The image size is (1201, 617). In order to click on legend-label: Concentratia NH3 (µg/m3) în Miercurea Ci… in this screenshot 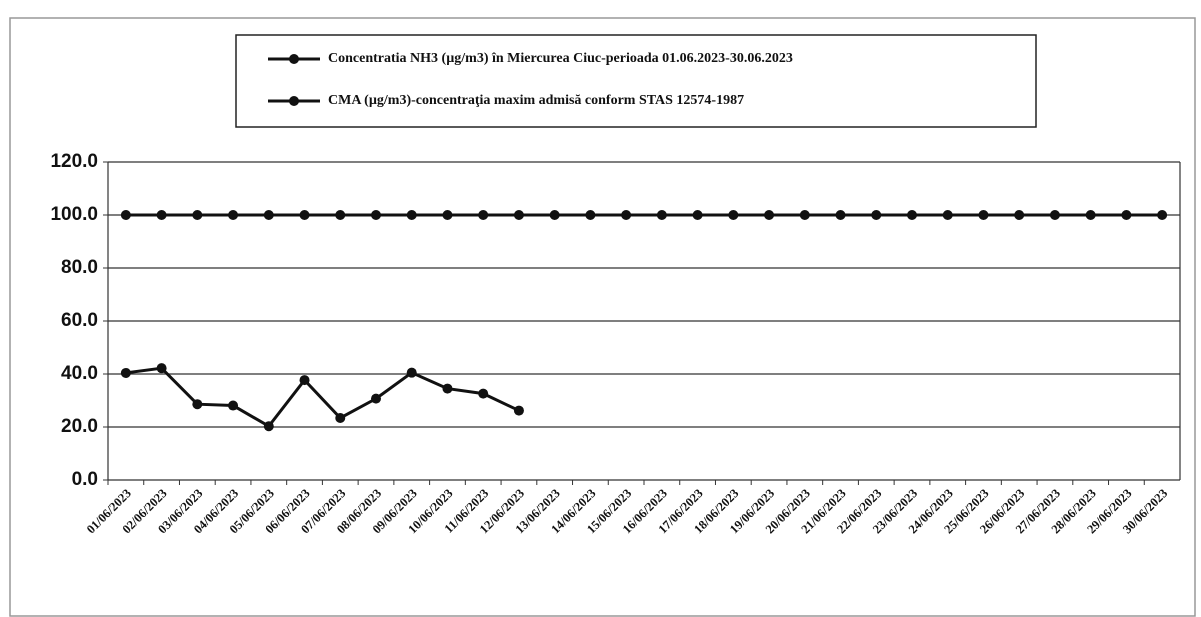, I will do `click(560, 58)`.